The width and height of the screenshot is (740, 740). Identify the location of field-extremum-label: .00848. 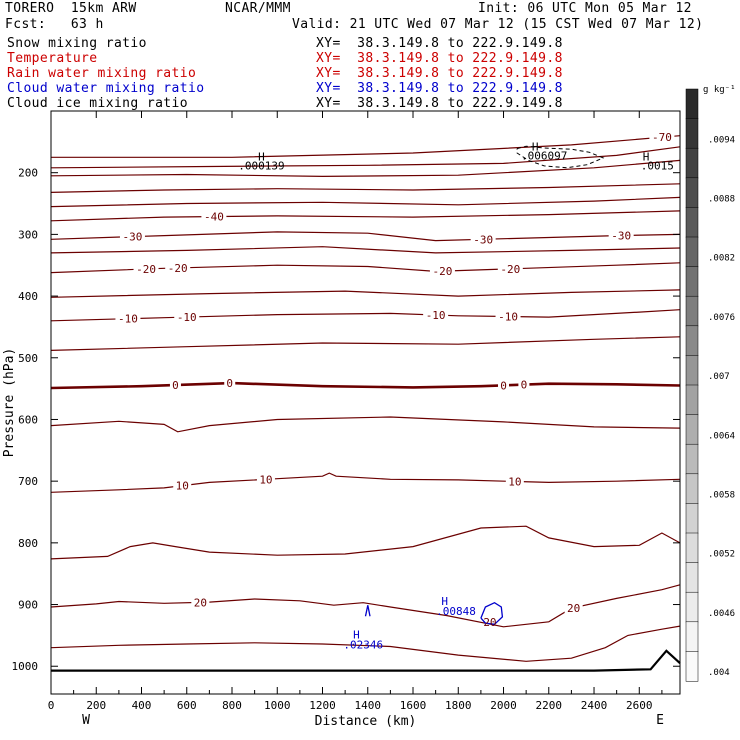
(456, 611).